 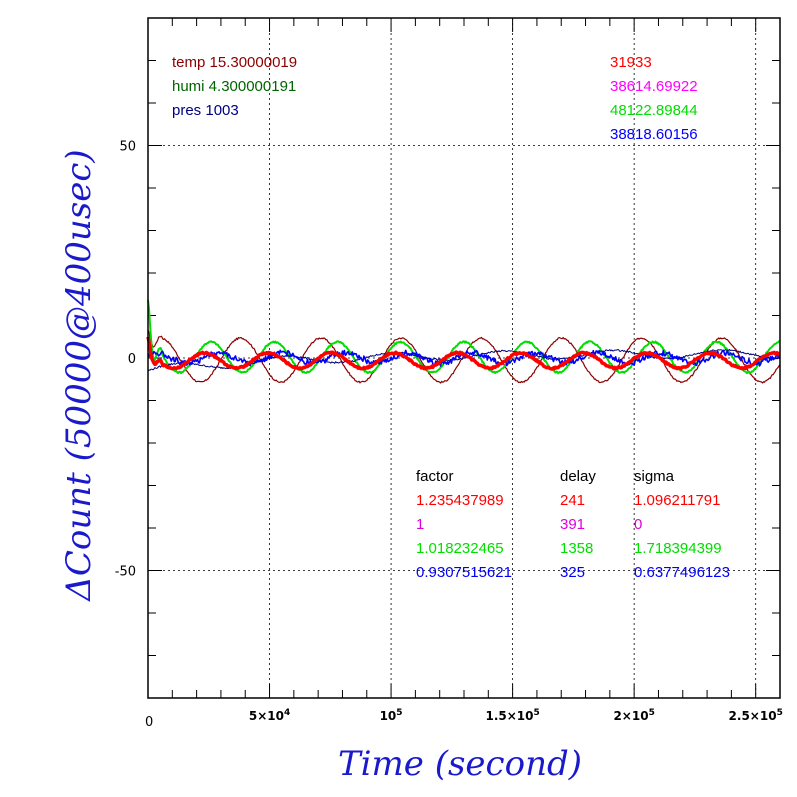 What do you see at coordinates (460, 764) in the screenshot?
I see `x-axis-title: Time (second)` at bounding box center [460, 764].